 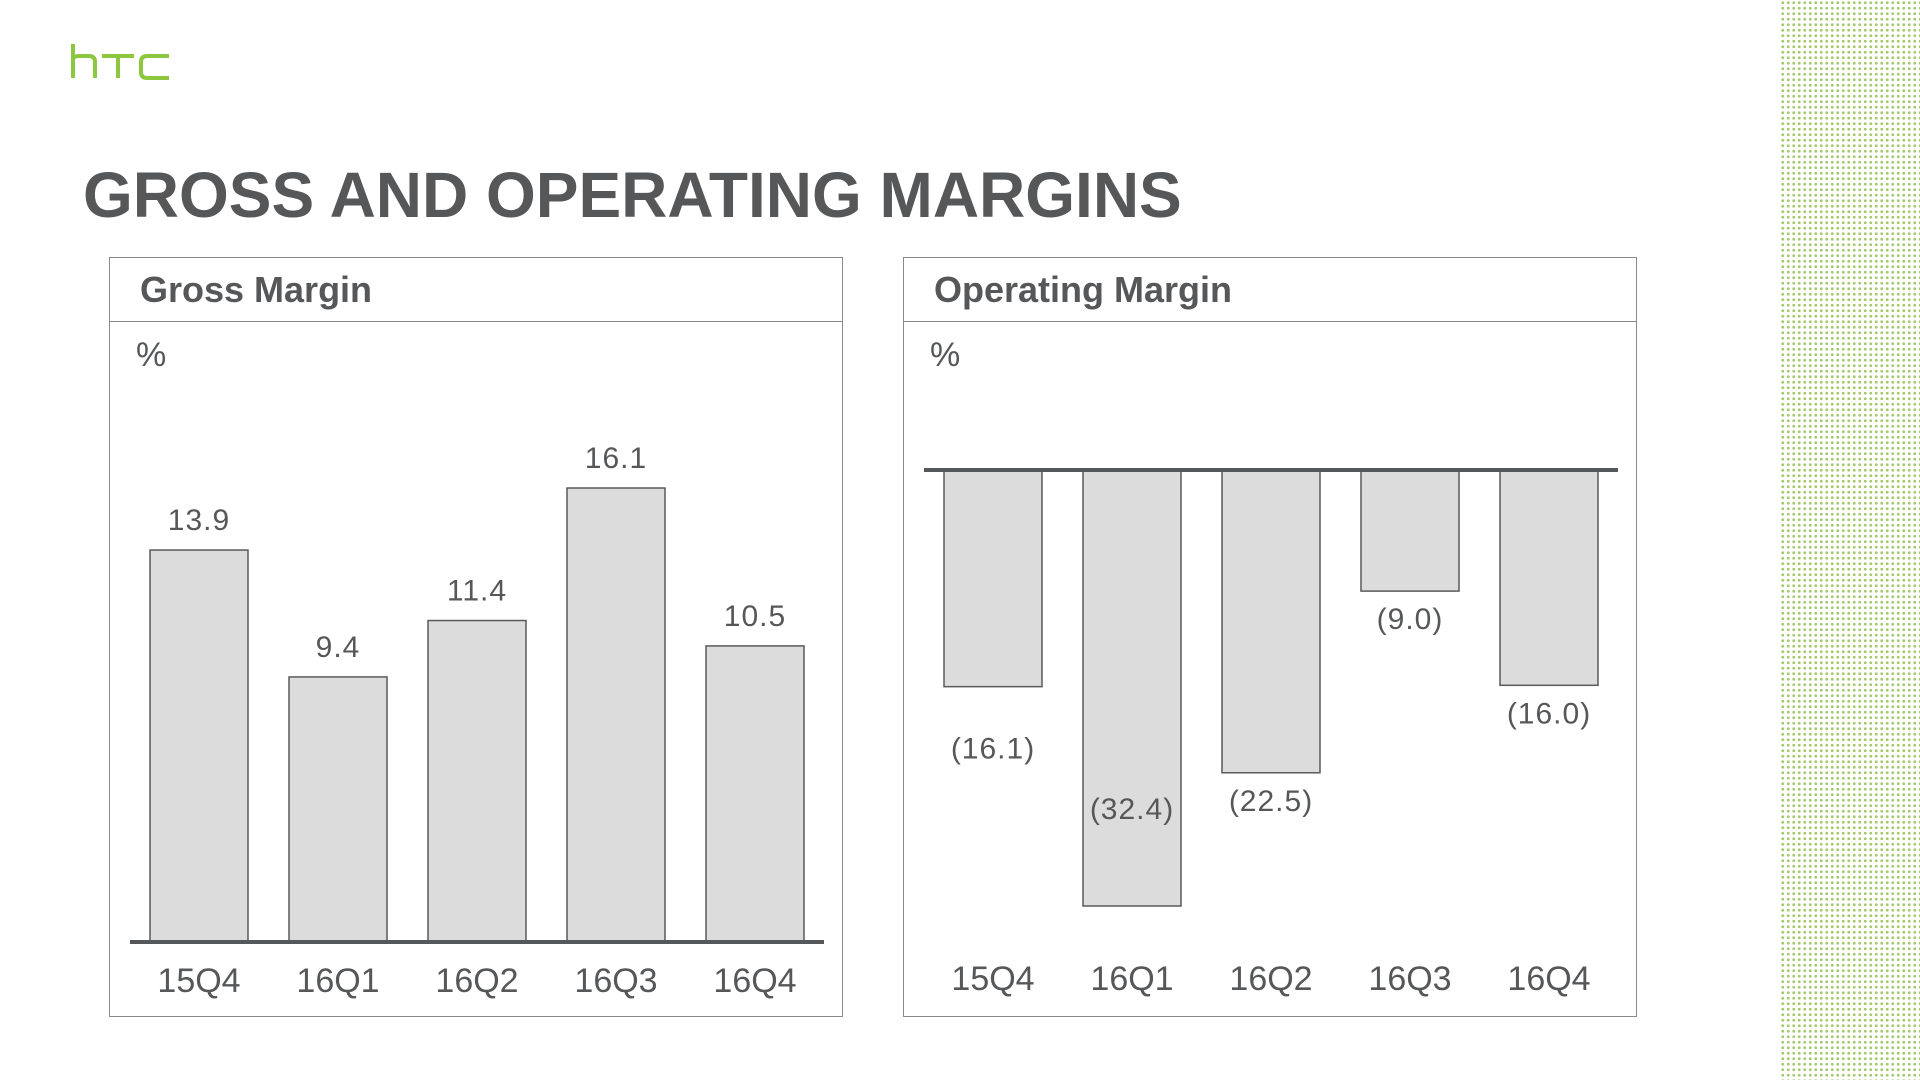 What do you see at coordinates (1850, 540) in the screenshot?
I see `dot-pattern-decoration` at bounding box center [1850, 540].